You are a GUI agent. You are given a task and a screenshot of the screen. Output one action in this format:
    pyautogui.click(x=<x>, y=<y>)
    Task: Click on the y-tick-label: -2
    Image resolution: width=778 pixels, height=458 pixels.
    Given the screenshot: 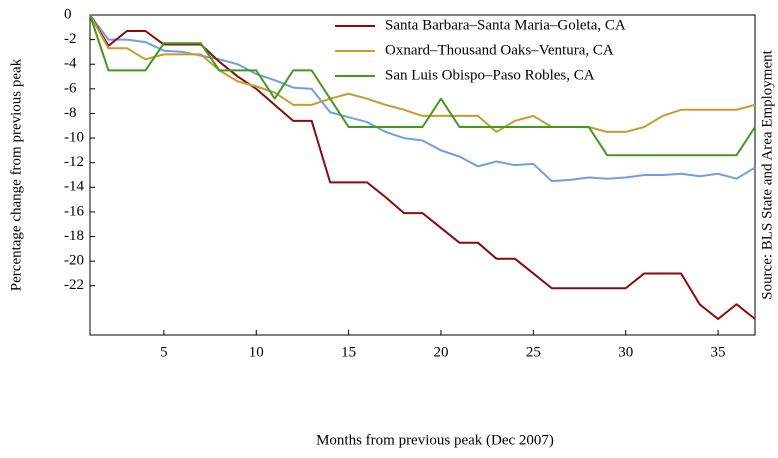 What is the action you would take?
    pyautogui.click(x=70, y=39)
    